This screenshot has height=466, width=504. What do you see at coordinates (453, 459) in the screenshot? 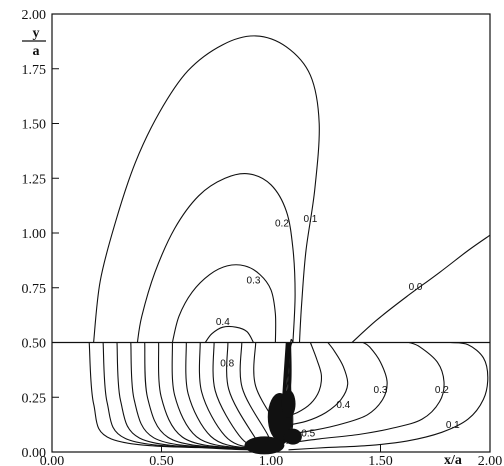
I see `x-axis-label: x/a` at bounding box center [453, 459].